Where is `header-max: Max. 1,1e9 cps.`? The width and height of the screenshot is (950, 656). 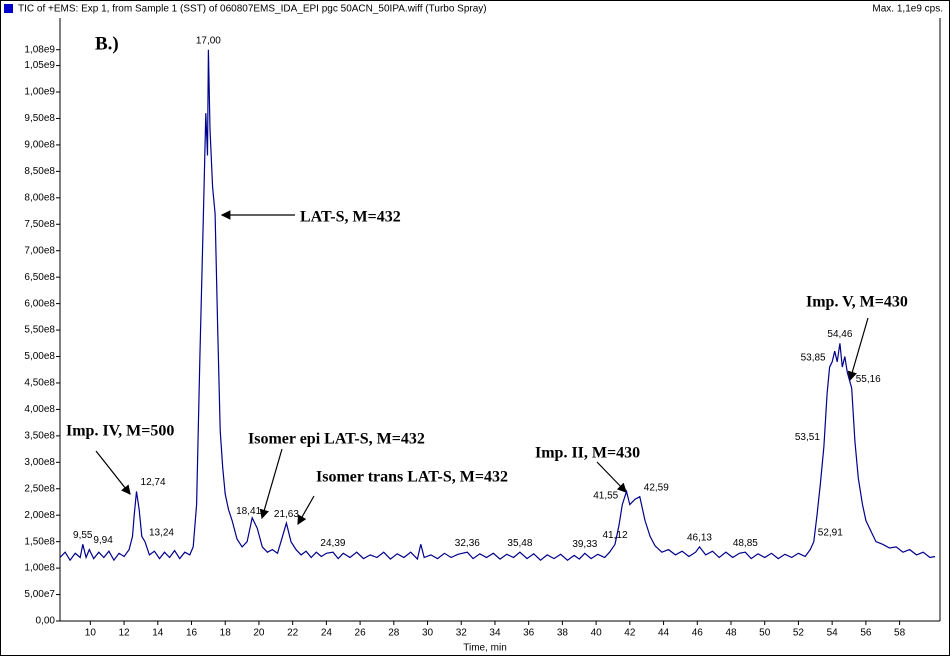 header-max: Max. 1,1e9 cps. is located at coordinates (907, 9).